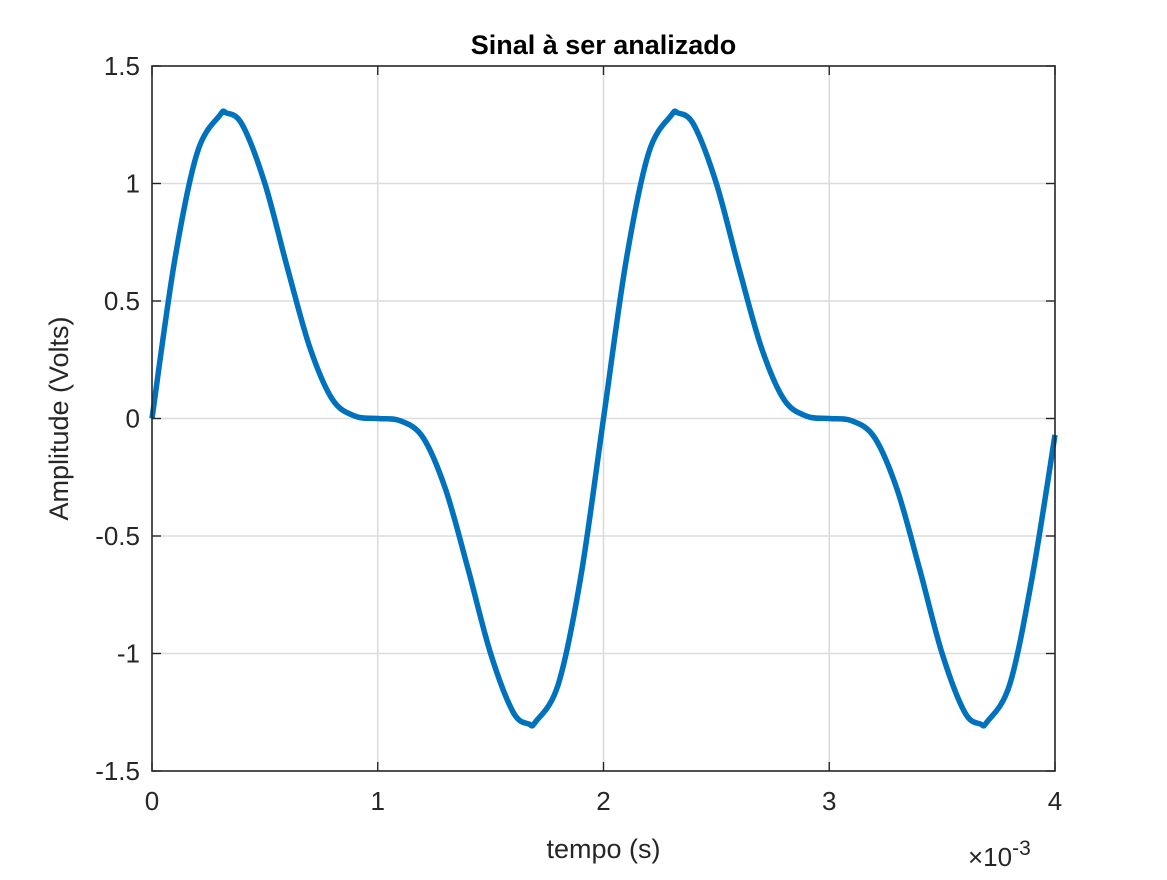  Describe the element at coordinates (829, 801) in the screenshot. I see `x-tick-label: 3` at that location.